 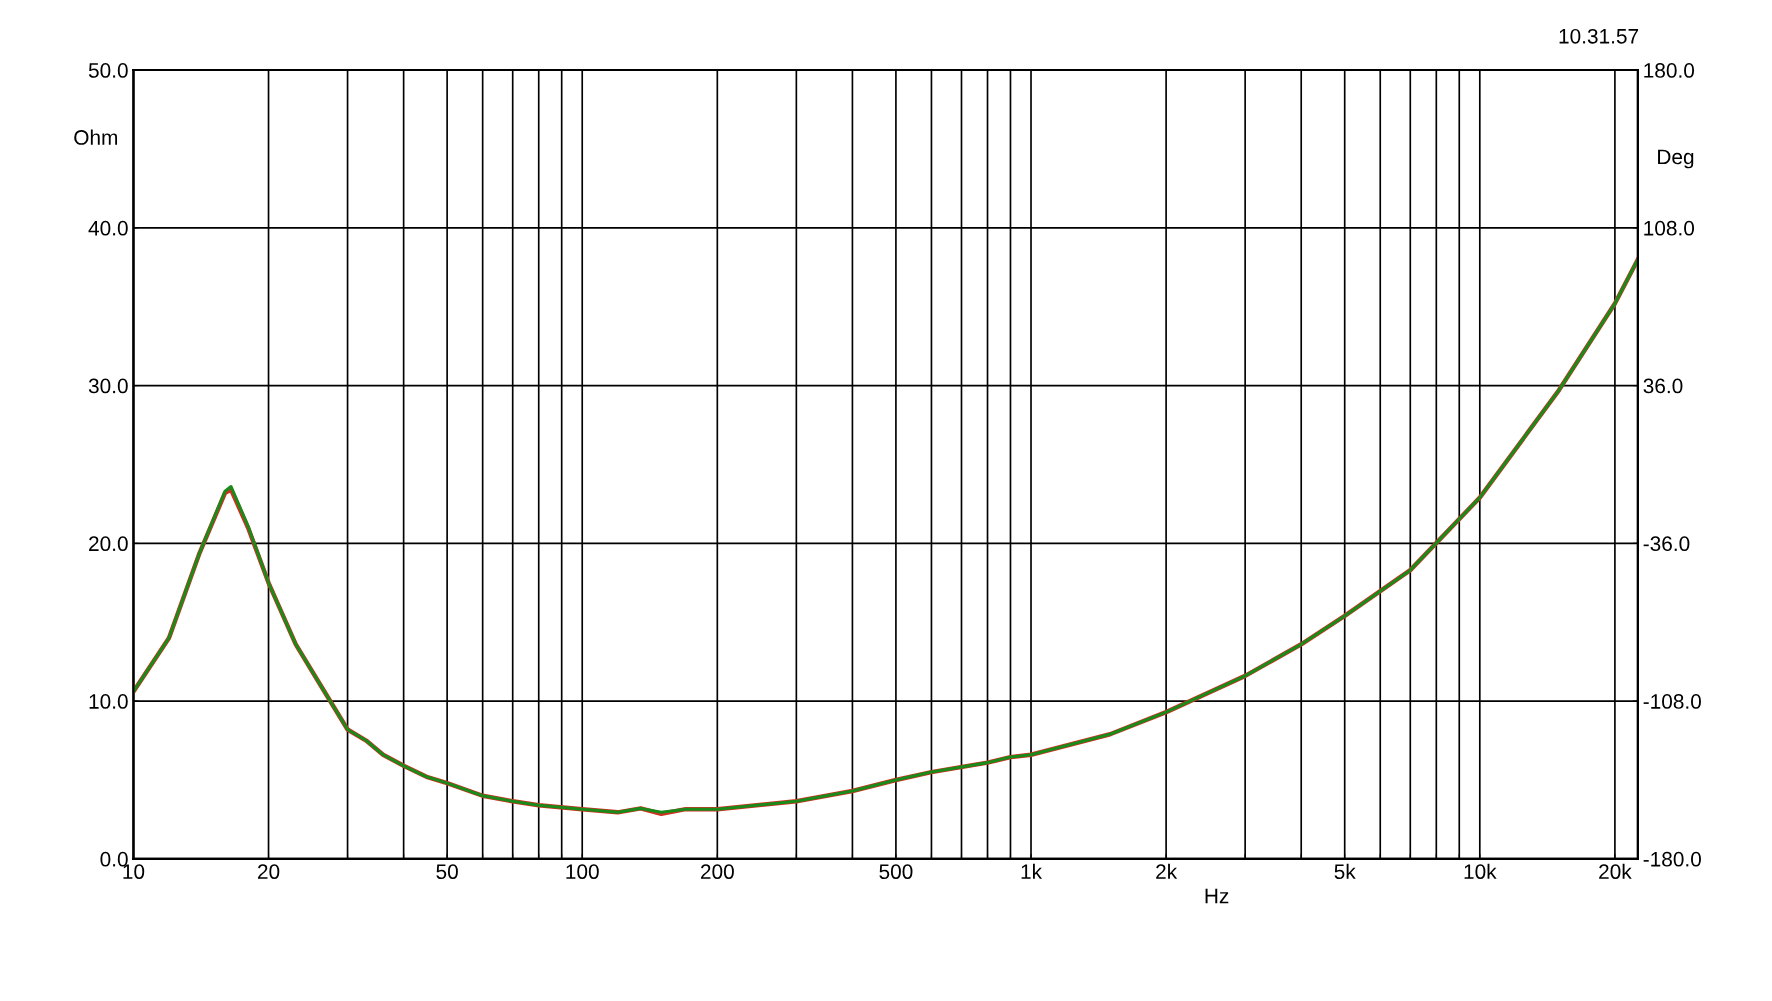 What do you see at coordinates (1615, 871) in the screenshot?
I see `x-tick-label: 20k` at bounding box center [1615, 871].